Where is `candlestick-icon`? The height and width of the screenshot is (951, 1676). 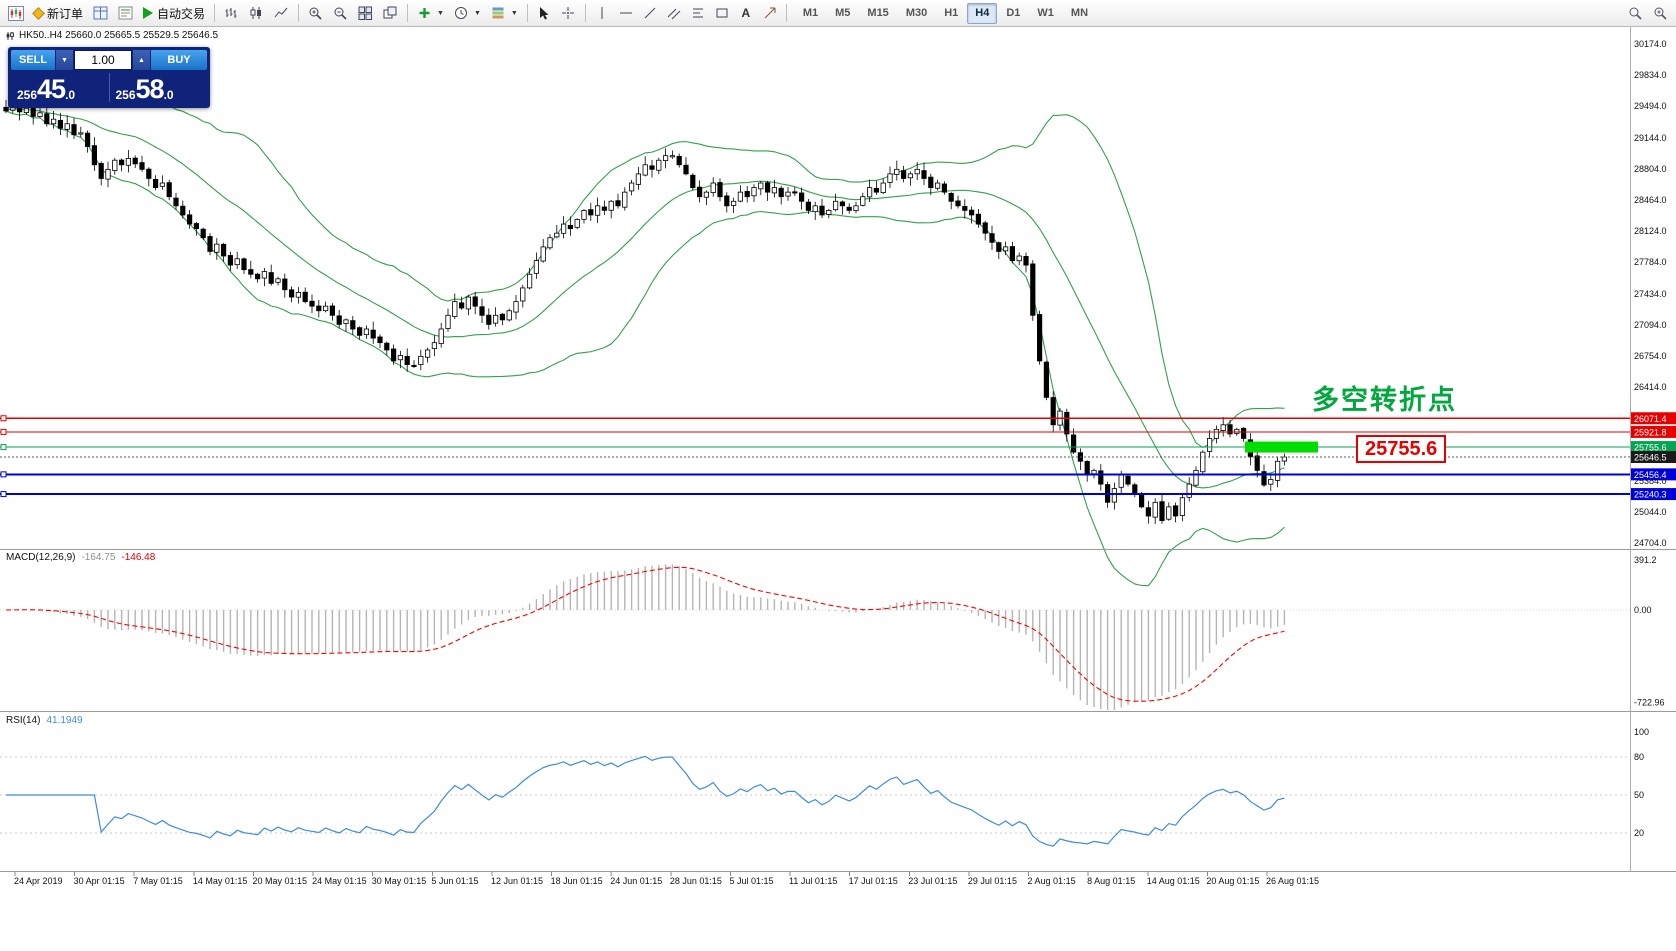
candlestick-icon is located at coordinates (256, 13).